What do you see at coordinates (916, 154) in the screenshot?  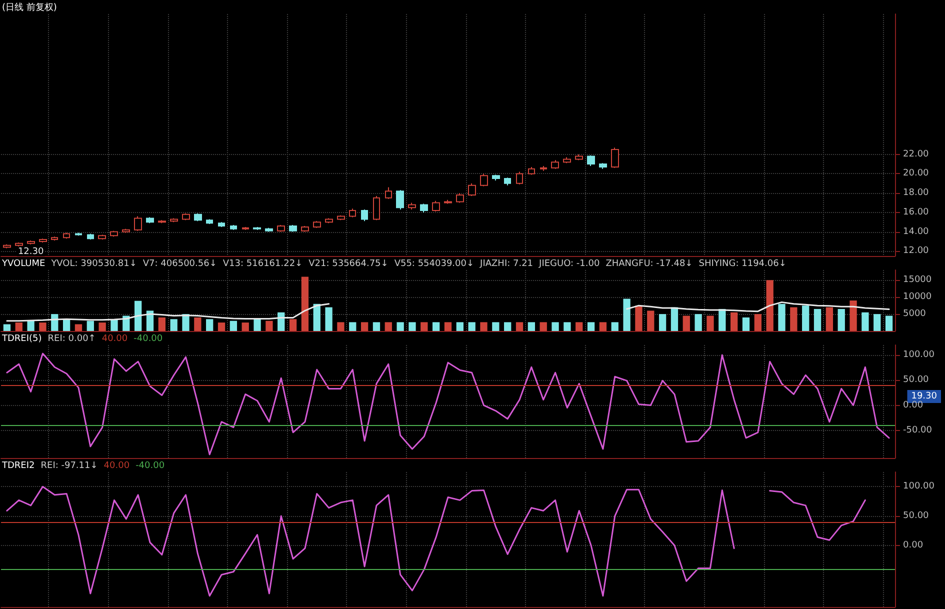 I see `y-tick-label: 22.00` at bounding box center [916, 154].